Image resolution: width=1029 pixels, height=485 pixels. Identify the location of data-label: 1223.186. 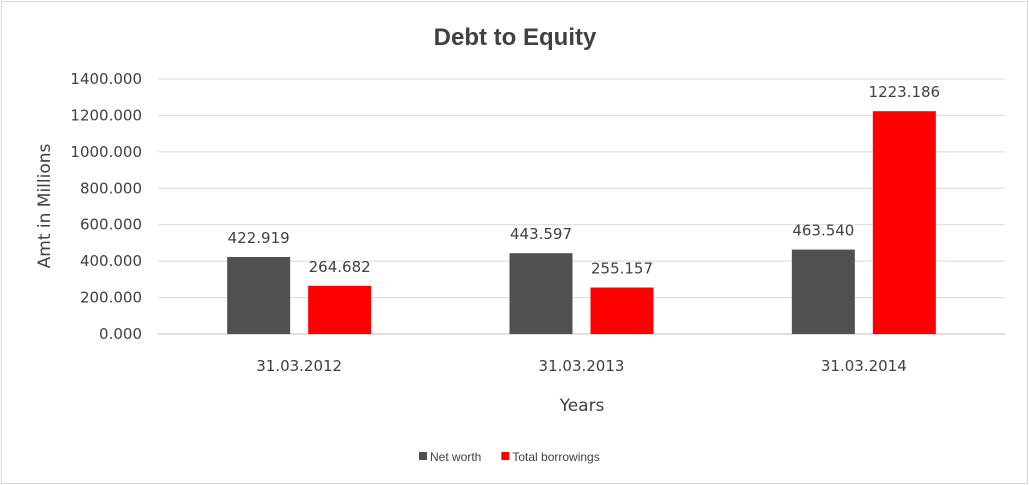
(905, 92).